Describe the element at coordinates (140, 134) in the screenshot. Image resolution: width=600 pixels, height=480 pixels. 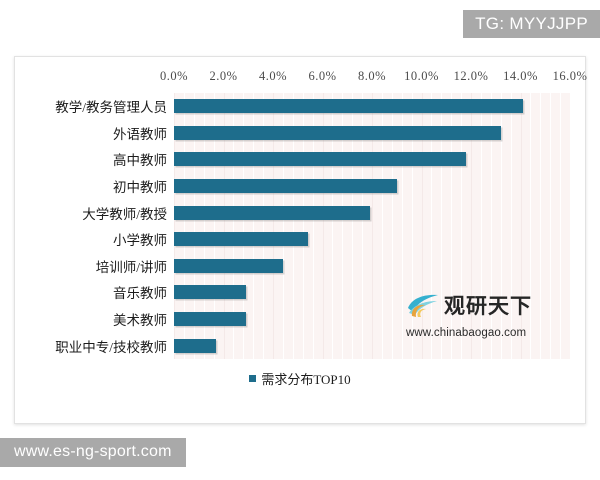
I see `category-label: 外语教师` at that location.